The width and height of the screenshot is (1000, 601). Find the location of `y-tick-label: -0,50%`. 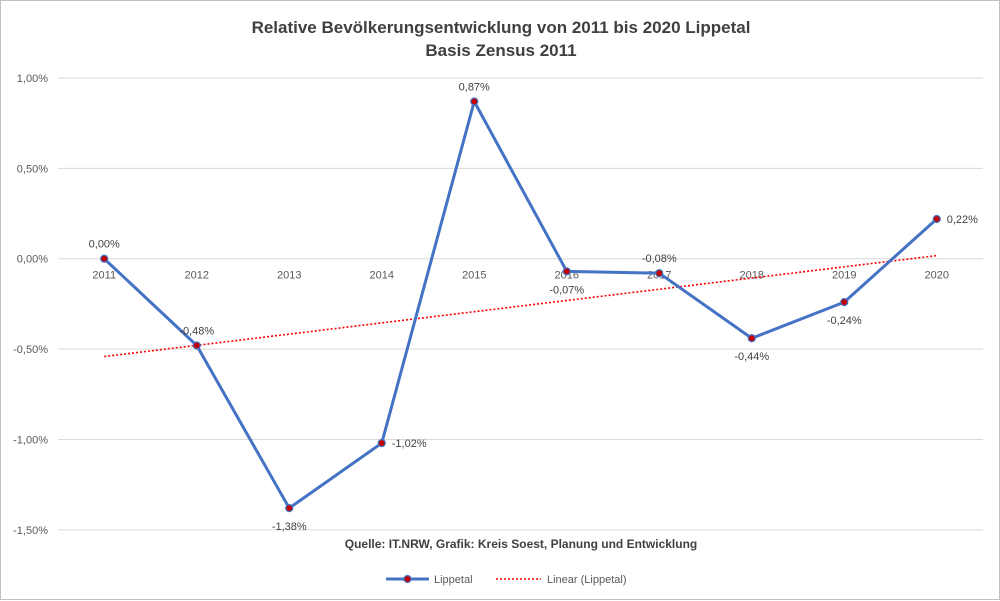

y-tick-label: -0,50% is located at coordinates (30, 350).